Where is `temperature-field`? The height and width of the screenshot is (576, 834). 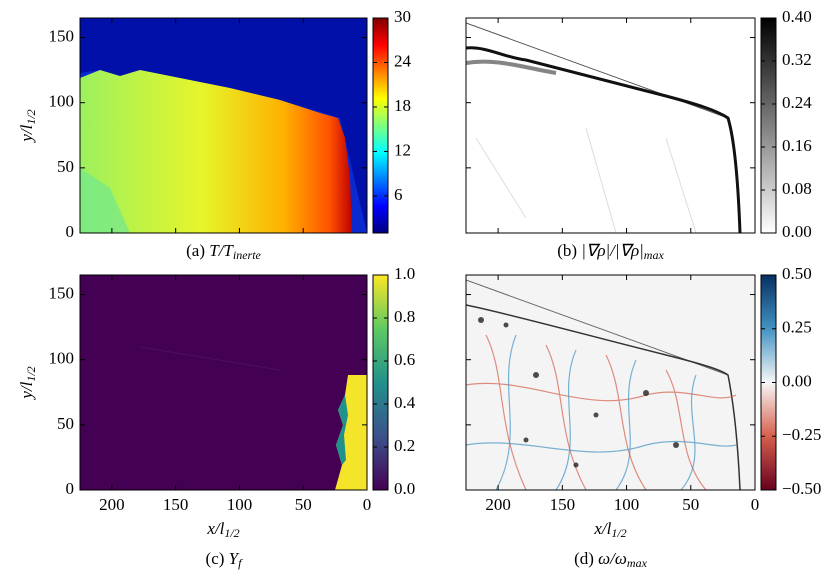
temperature-field is located at coordinates (223, 125).